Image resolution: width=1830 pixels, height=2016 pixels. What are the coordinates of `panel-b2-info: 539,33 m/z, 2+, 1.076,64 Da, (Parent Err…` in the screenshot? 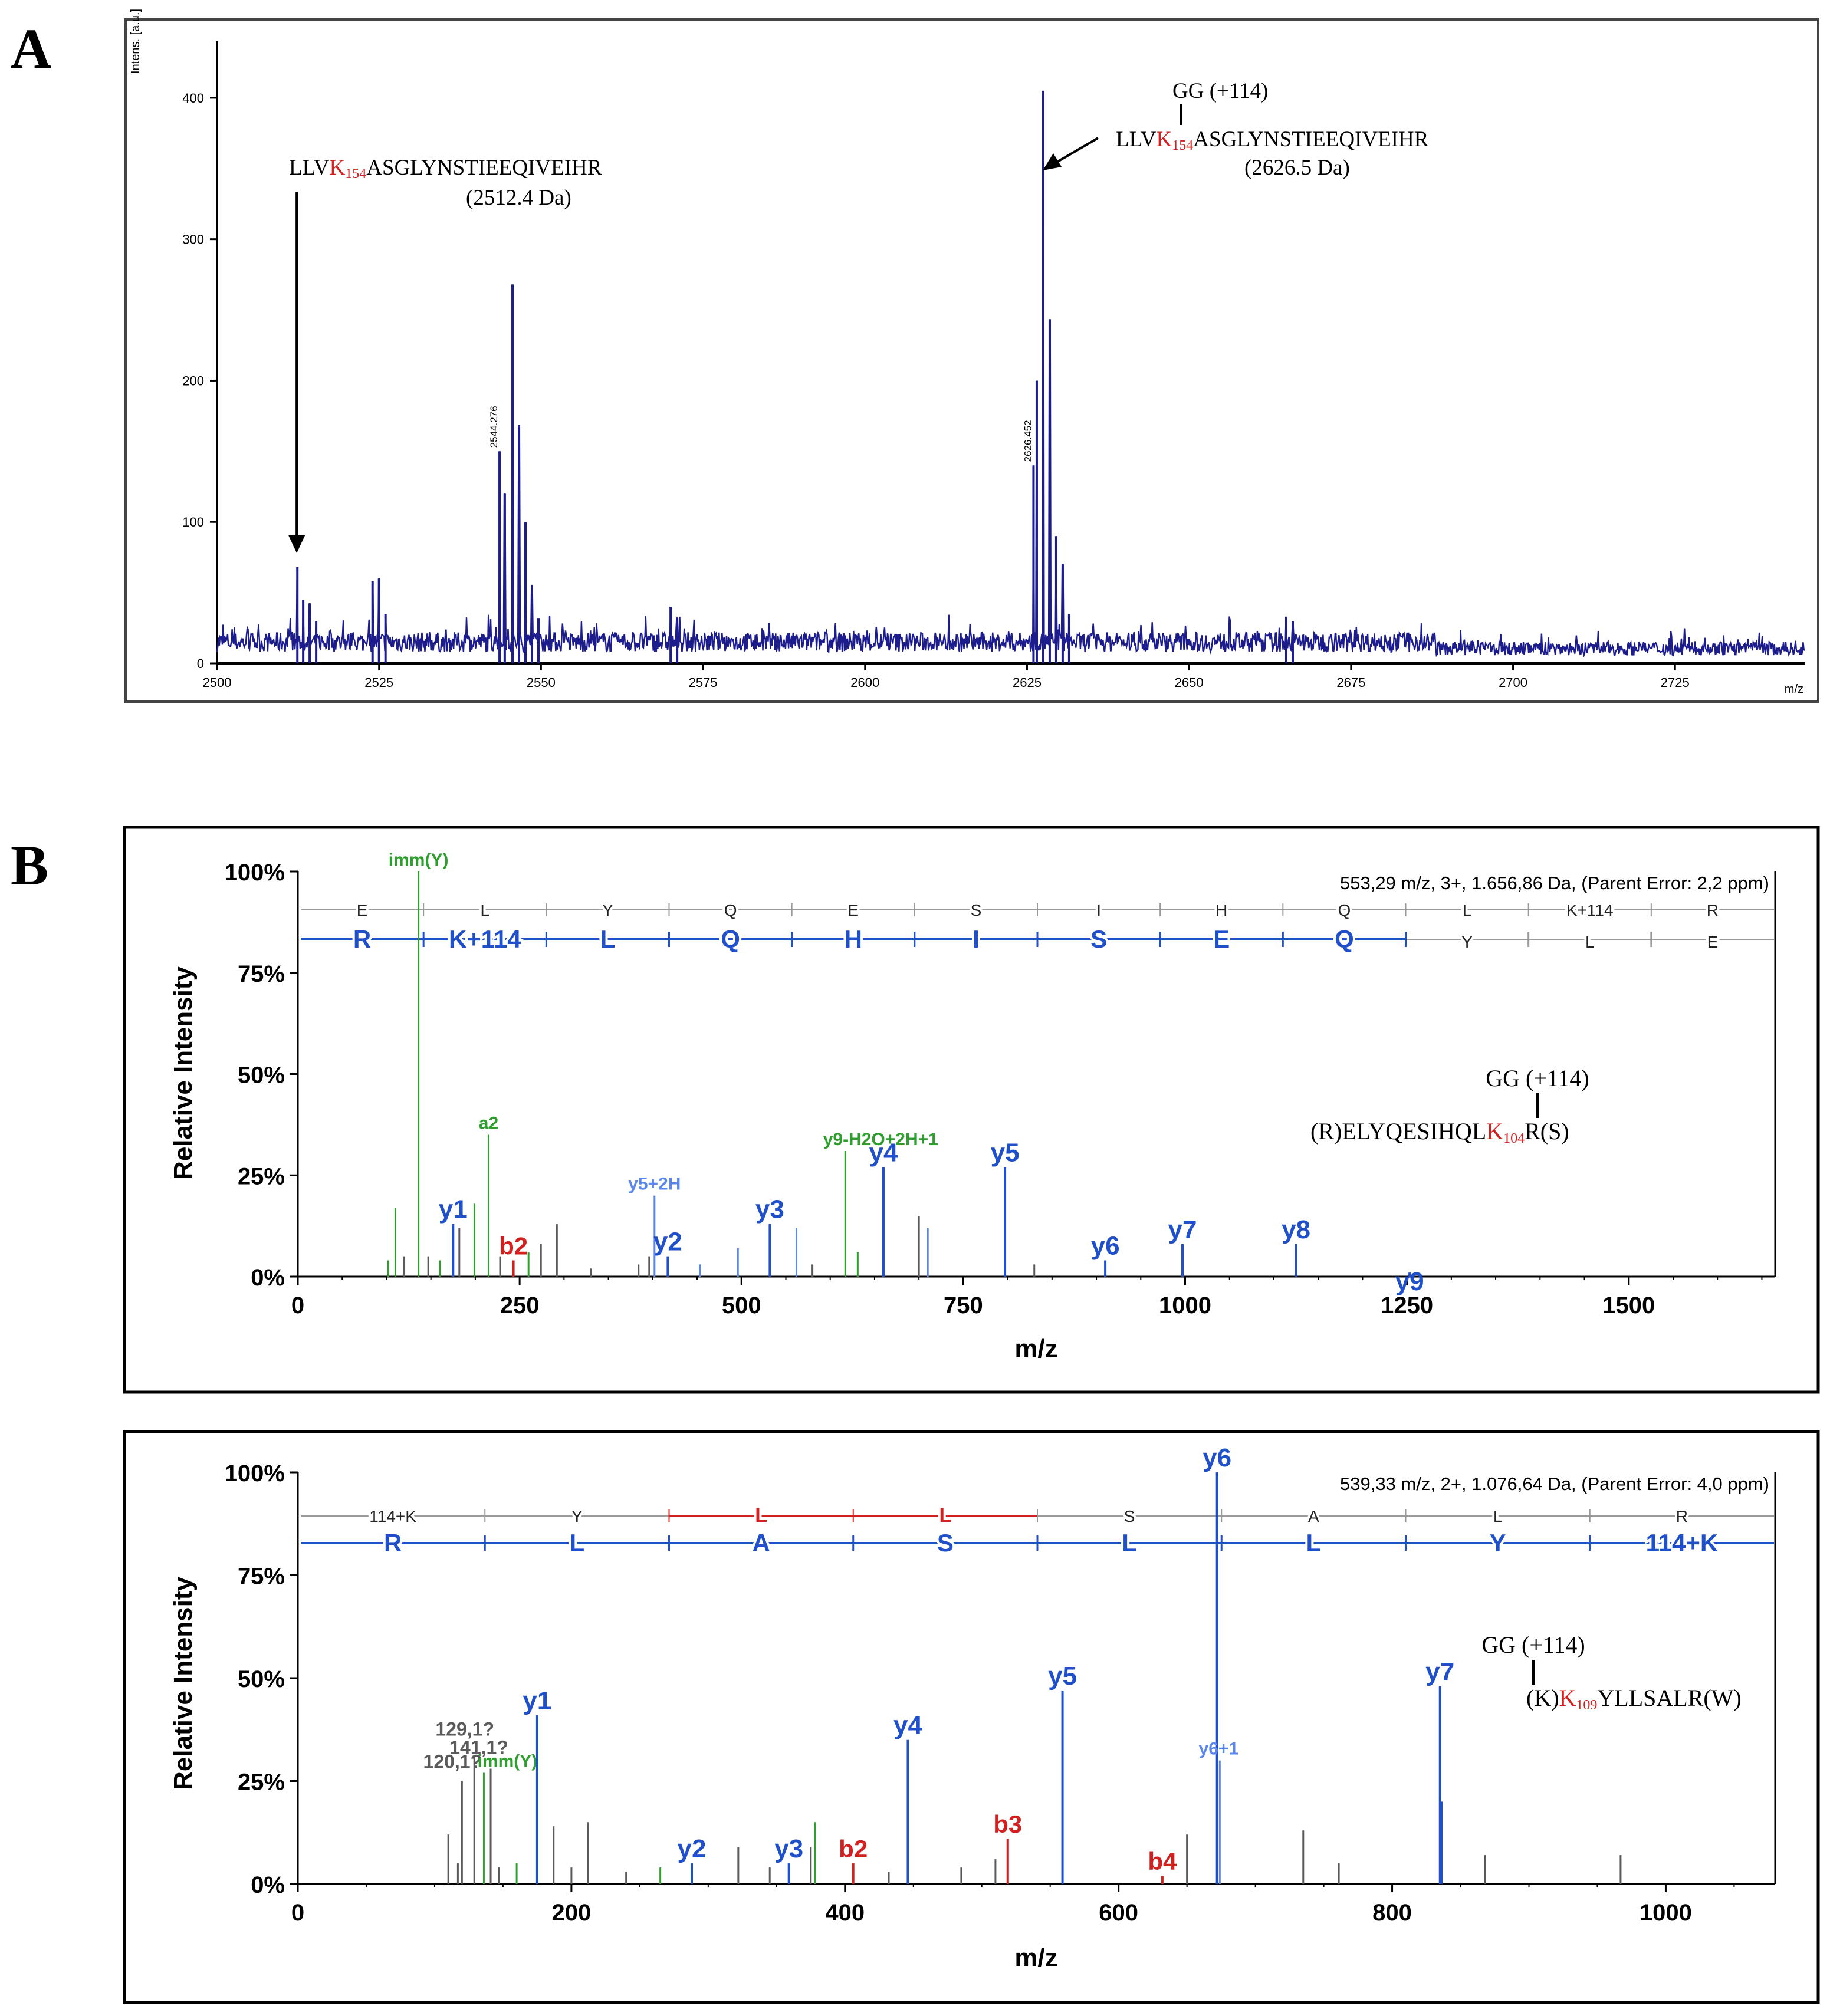 It's located at (1554, 1484).